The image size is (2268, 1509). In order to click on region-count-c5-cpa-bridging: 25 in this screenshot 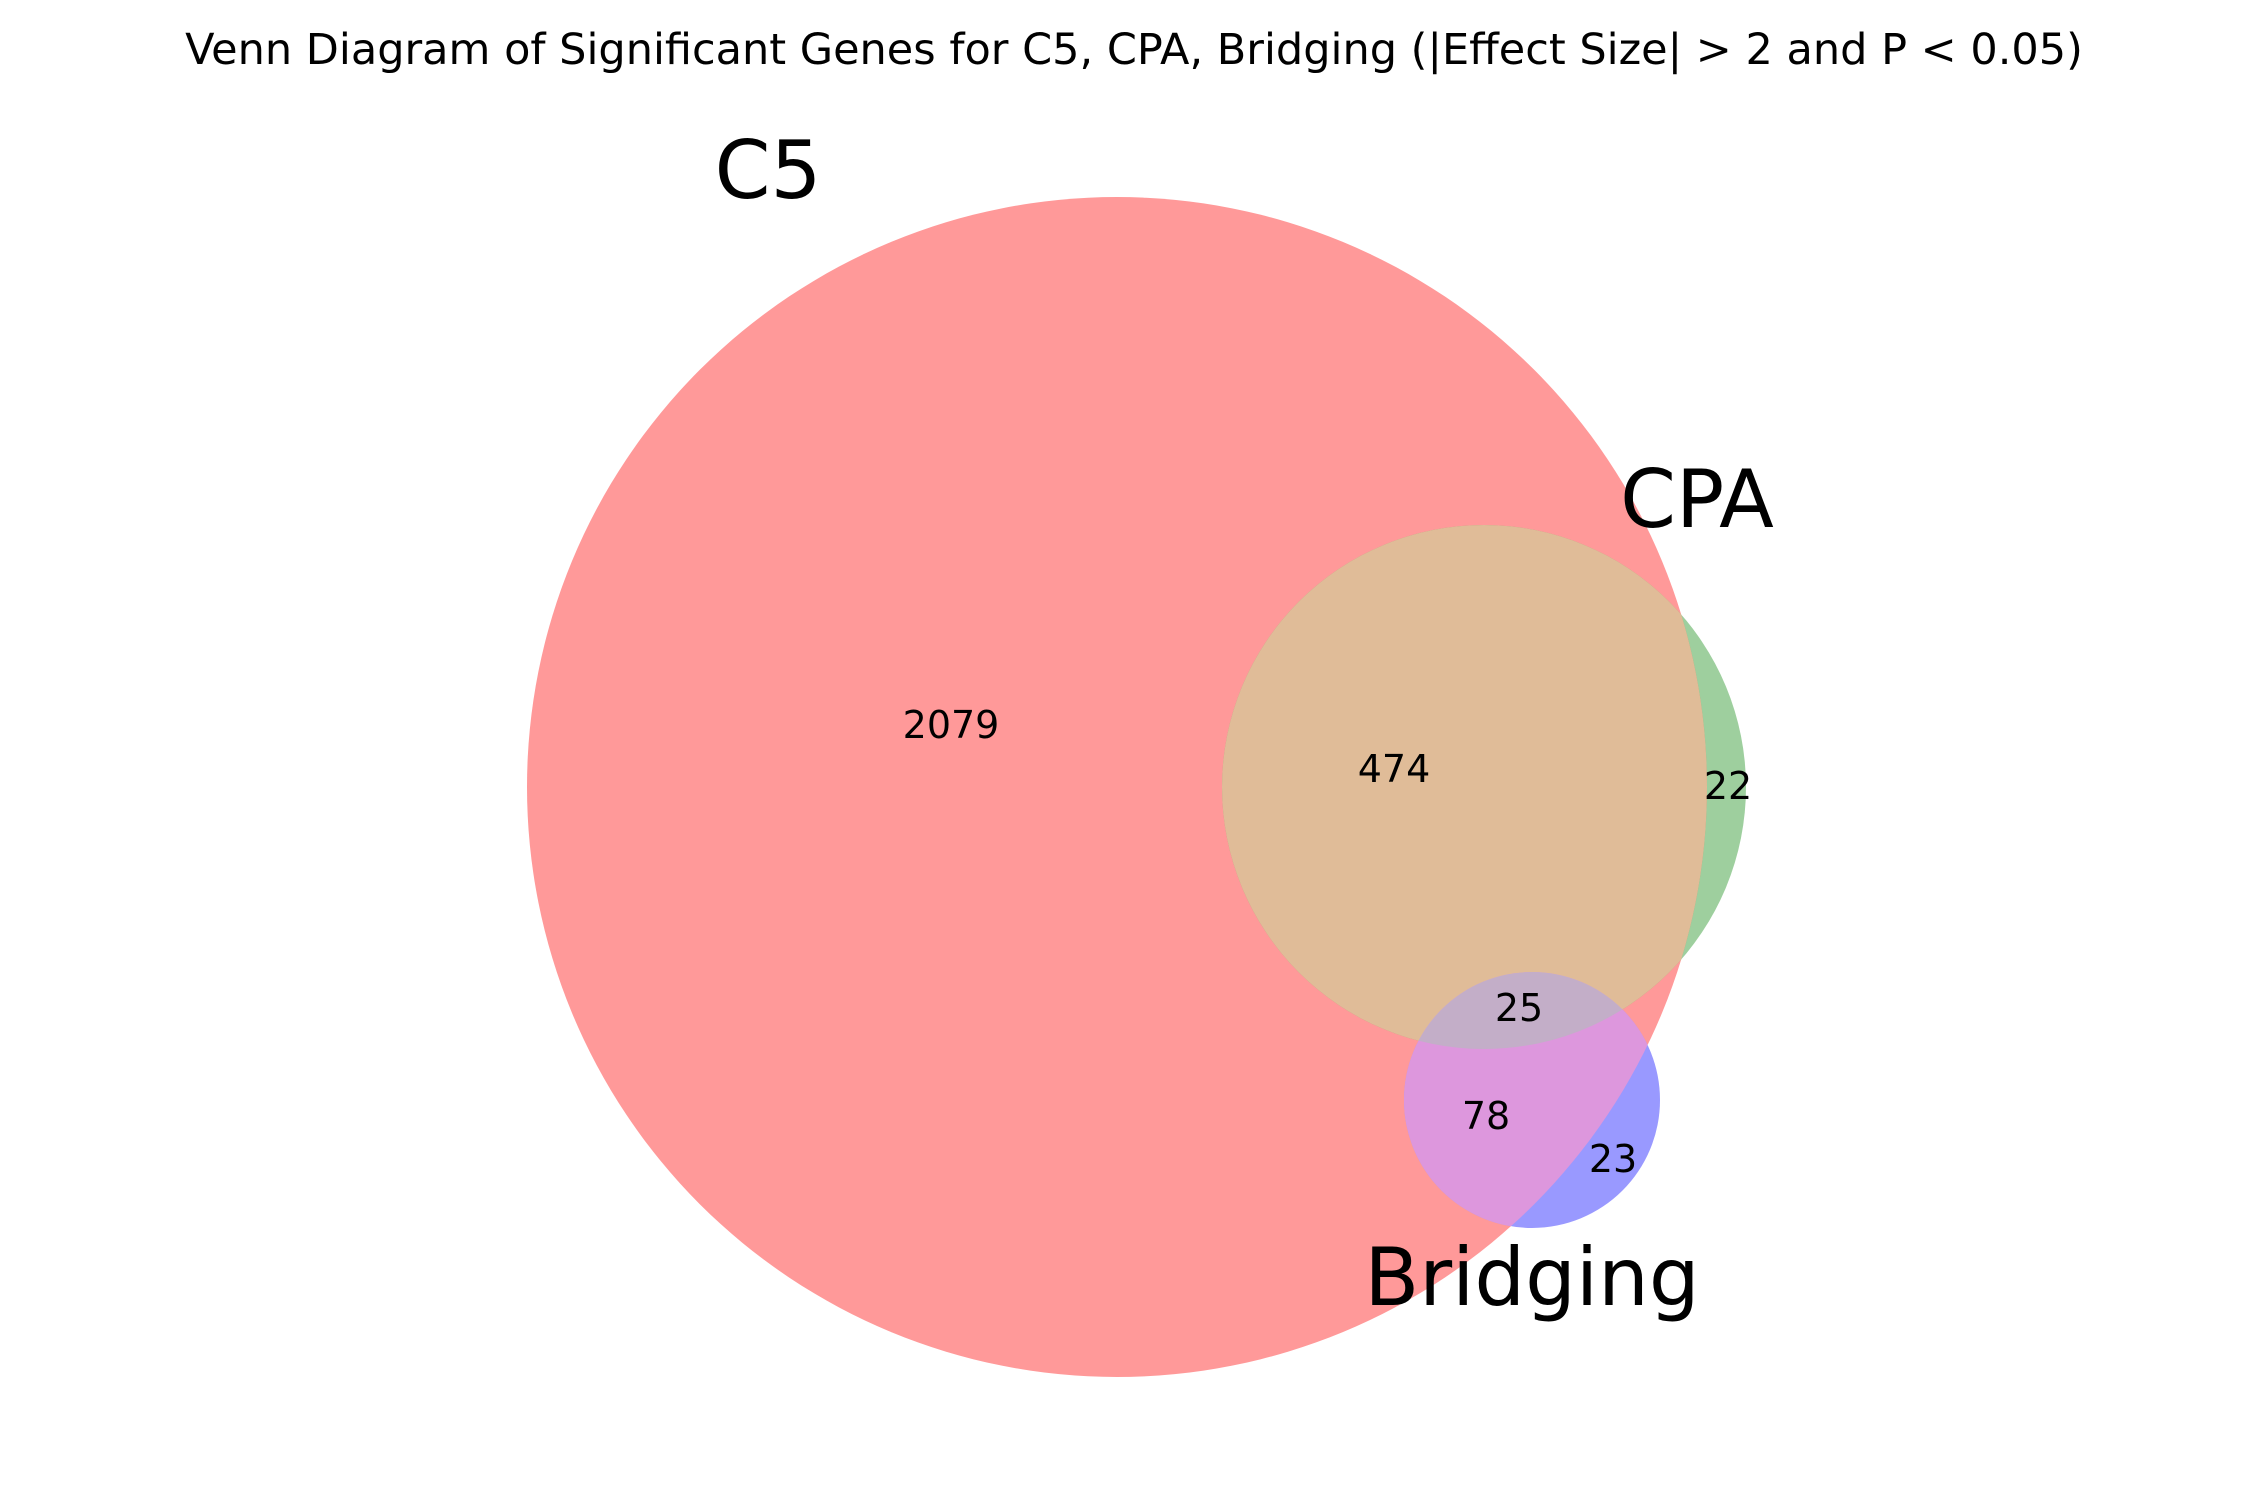, I will do `click(1519, 1008)`.